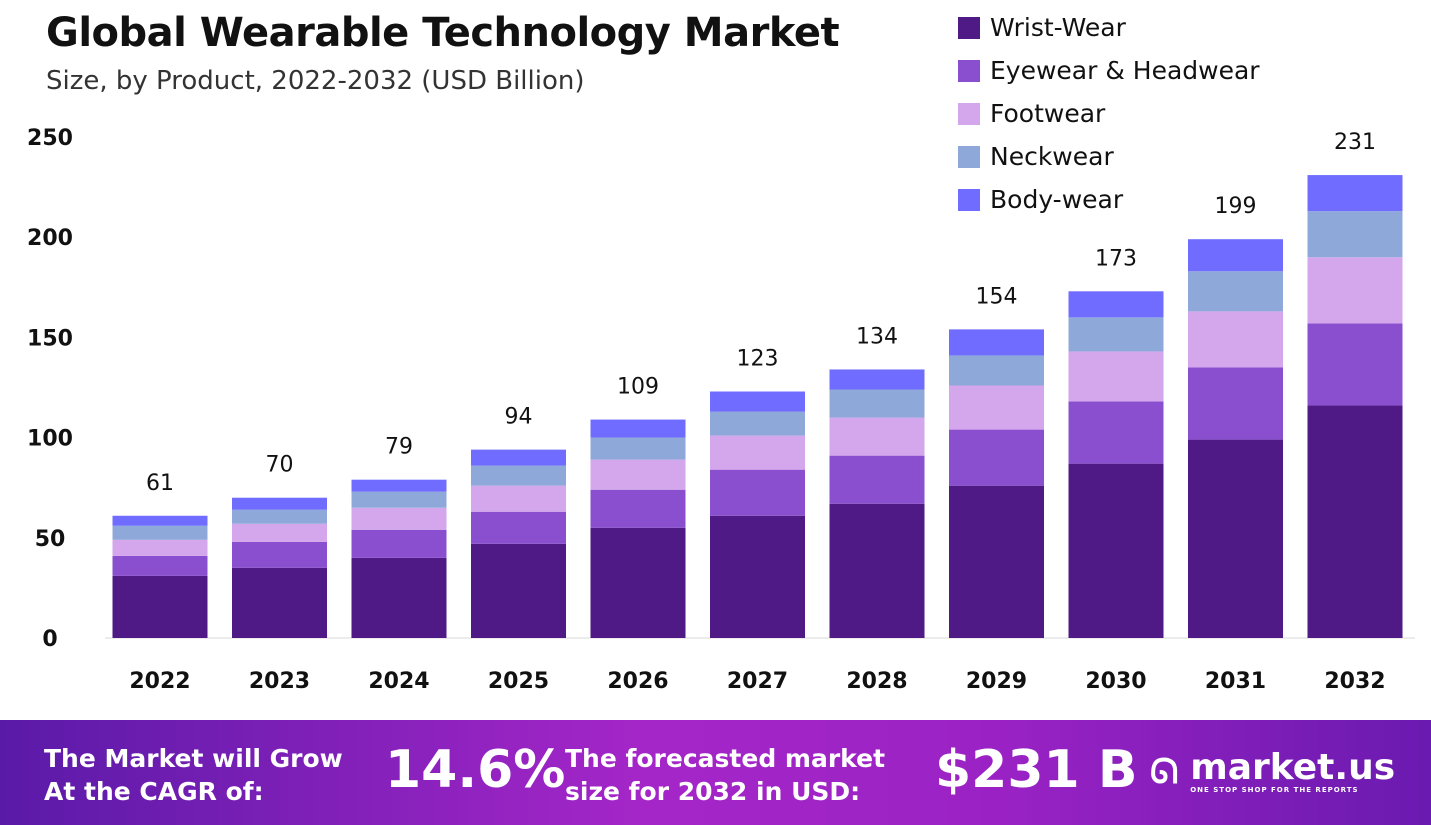  I want to click on legend-label: Neckwear, so click(1052, 156).